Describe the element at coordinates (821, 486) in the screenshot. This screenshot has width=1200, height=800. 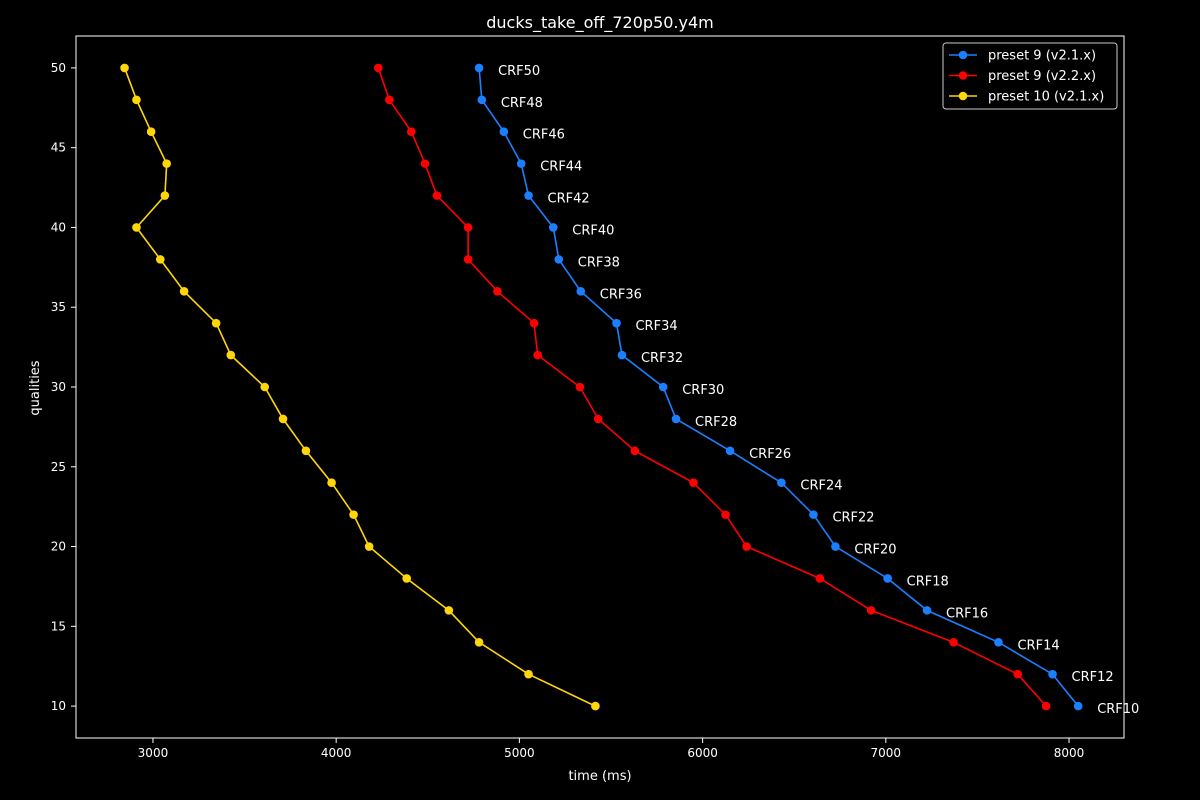
I see `point-label: CRF24` at that location.